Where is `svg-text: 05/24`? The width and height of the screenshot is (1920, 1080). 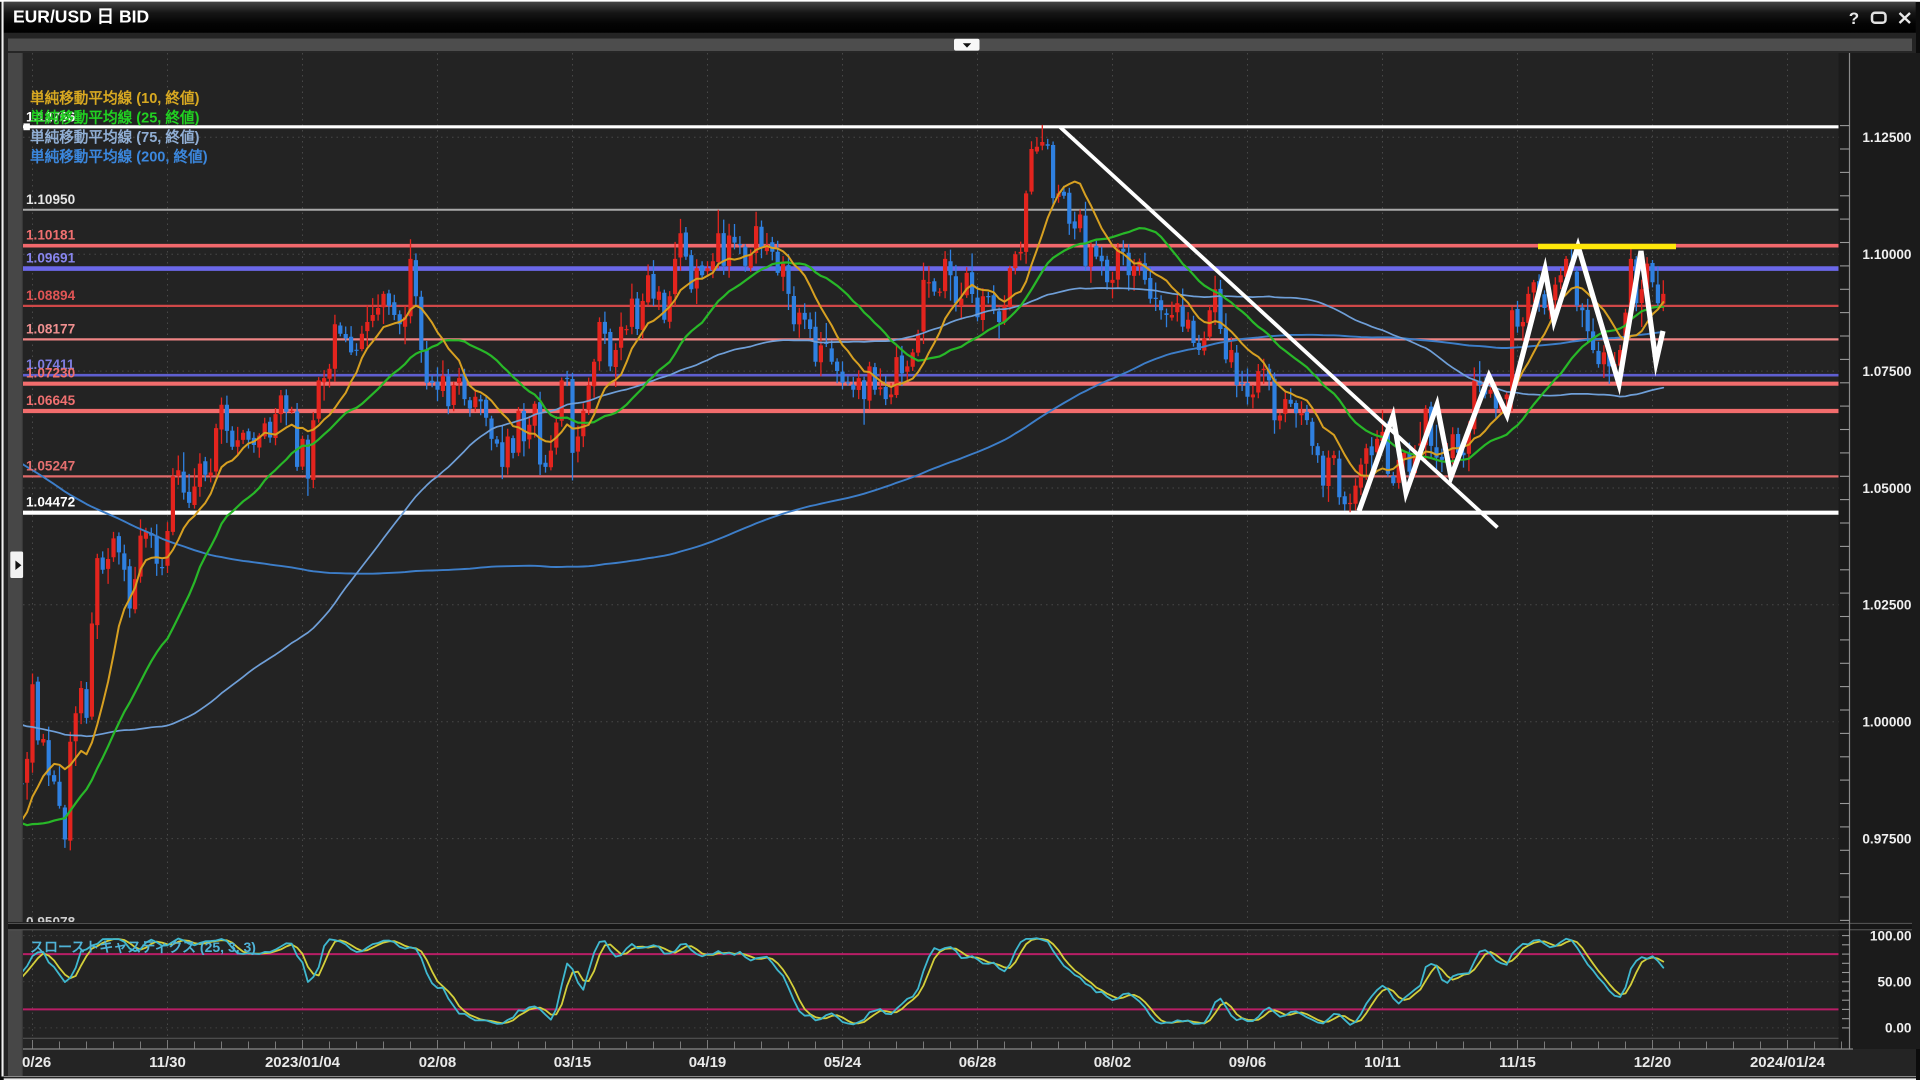 svg-text: 05/24 is located at coordinates (843, 1062).